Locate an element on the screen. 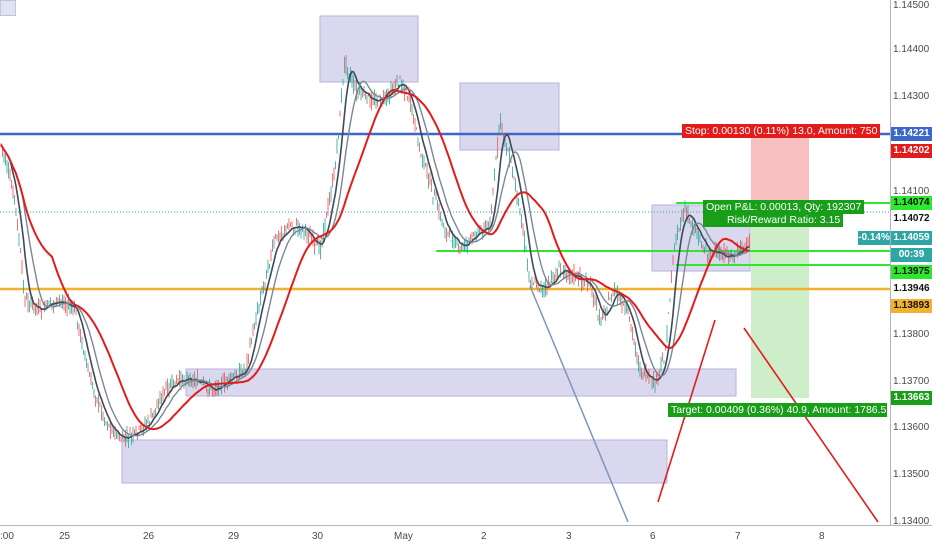 Image resolution: width=932 pixels, height=551 pixels. time-tick: 25 is located at coordinates (65, 536).